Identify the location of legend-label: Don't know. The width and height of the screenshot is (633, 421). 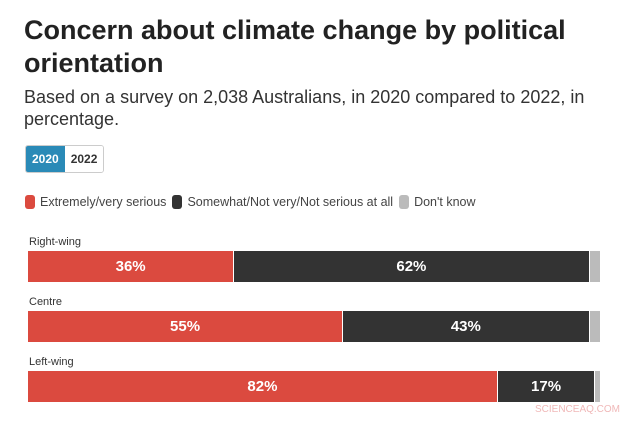
(445, 202).